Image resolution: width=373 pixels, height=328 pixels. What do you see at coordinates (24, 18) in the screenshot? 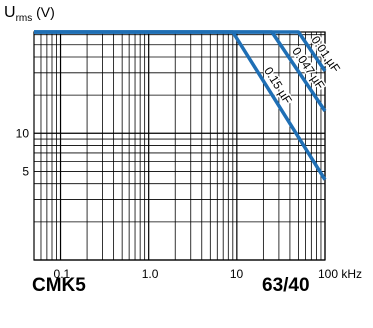
I see `y-axis-label-sub: rms` at bounding box center [24, 18].